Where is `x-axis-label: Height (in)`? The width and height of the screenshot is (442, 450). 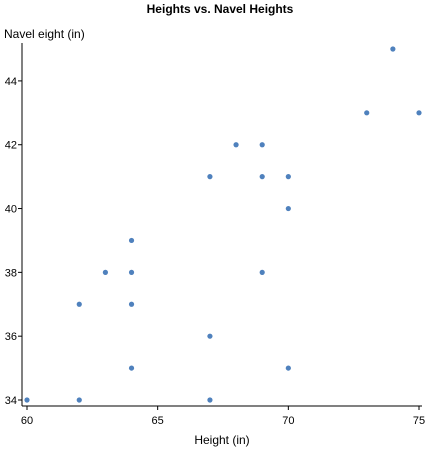
x-axis-label: Height (in) is located at coordinates (221, 440).